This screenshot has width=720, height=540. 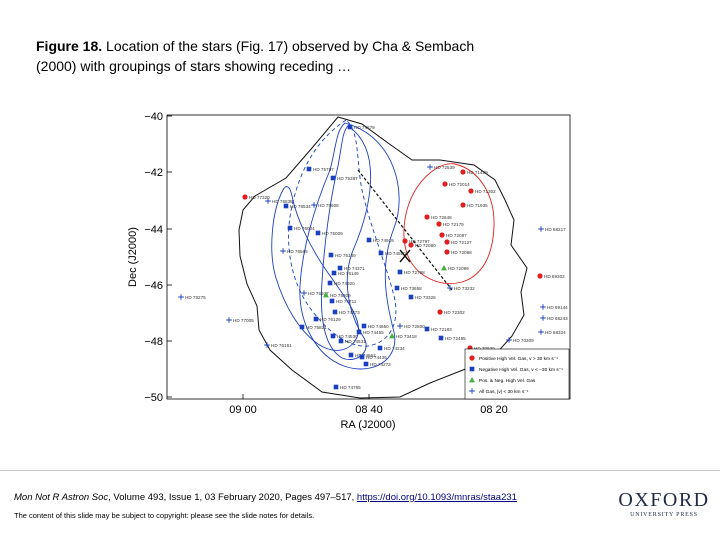 What do you see at coordinates (484, 348) in the screenshot?
I see `star-label: HD 70930` at bounding box center [484, 348].